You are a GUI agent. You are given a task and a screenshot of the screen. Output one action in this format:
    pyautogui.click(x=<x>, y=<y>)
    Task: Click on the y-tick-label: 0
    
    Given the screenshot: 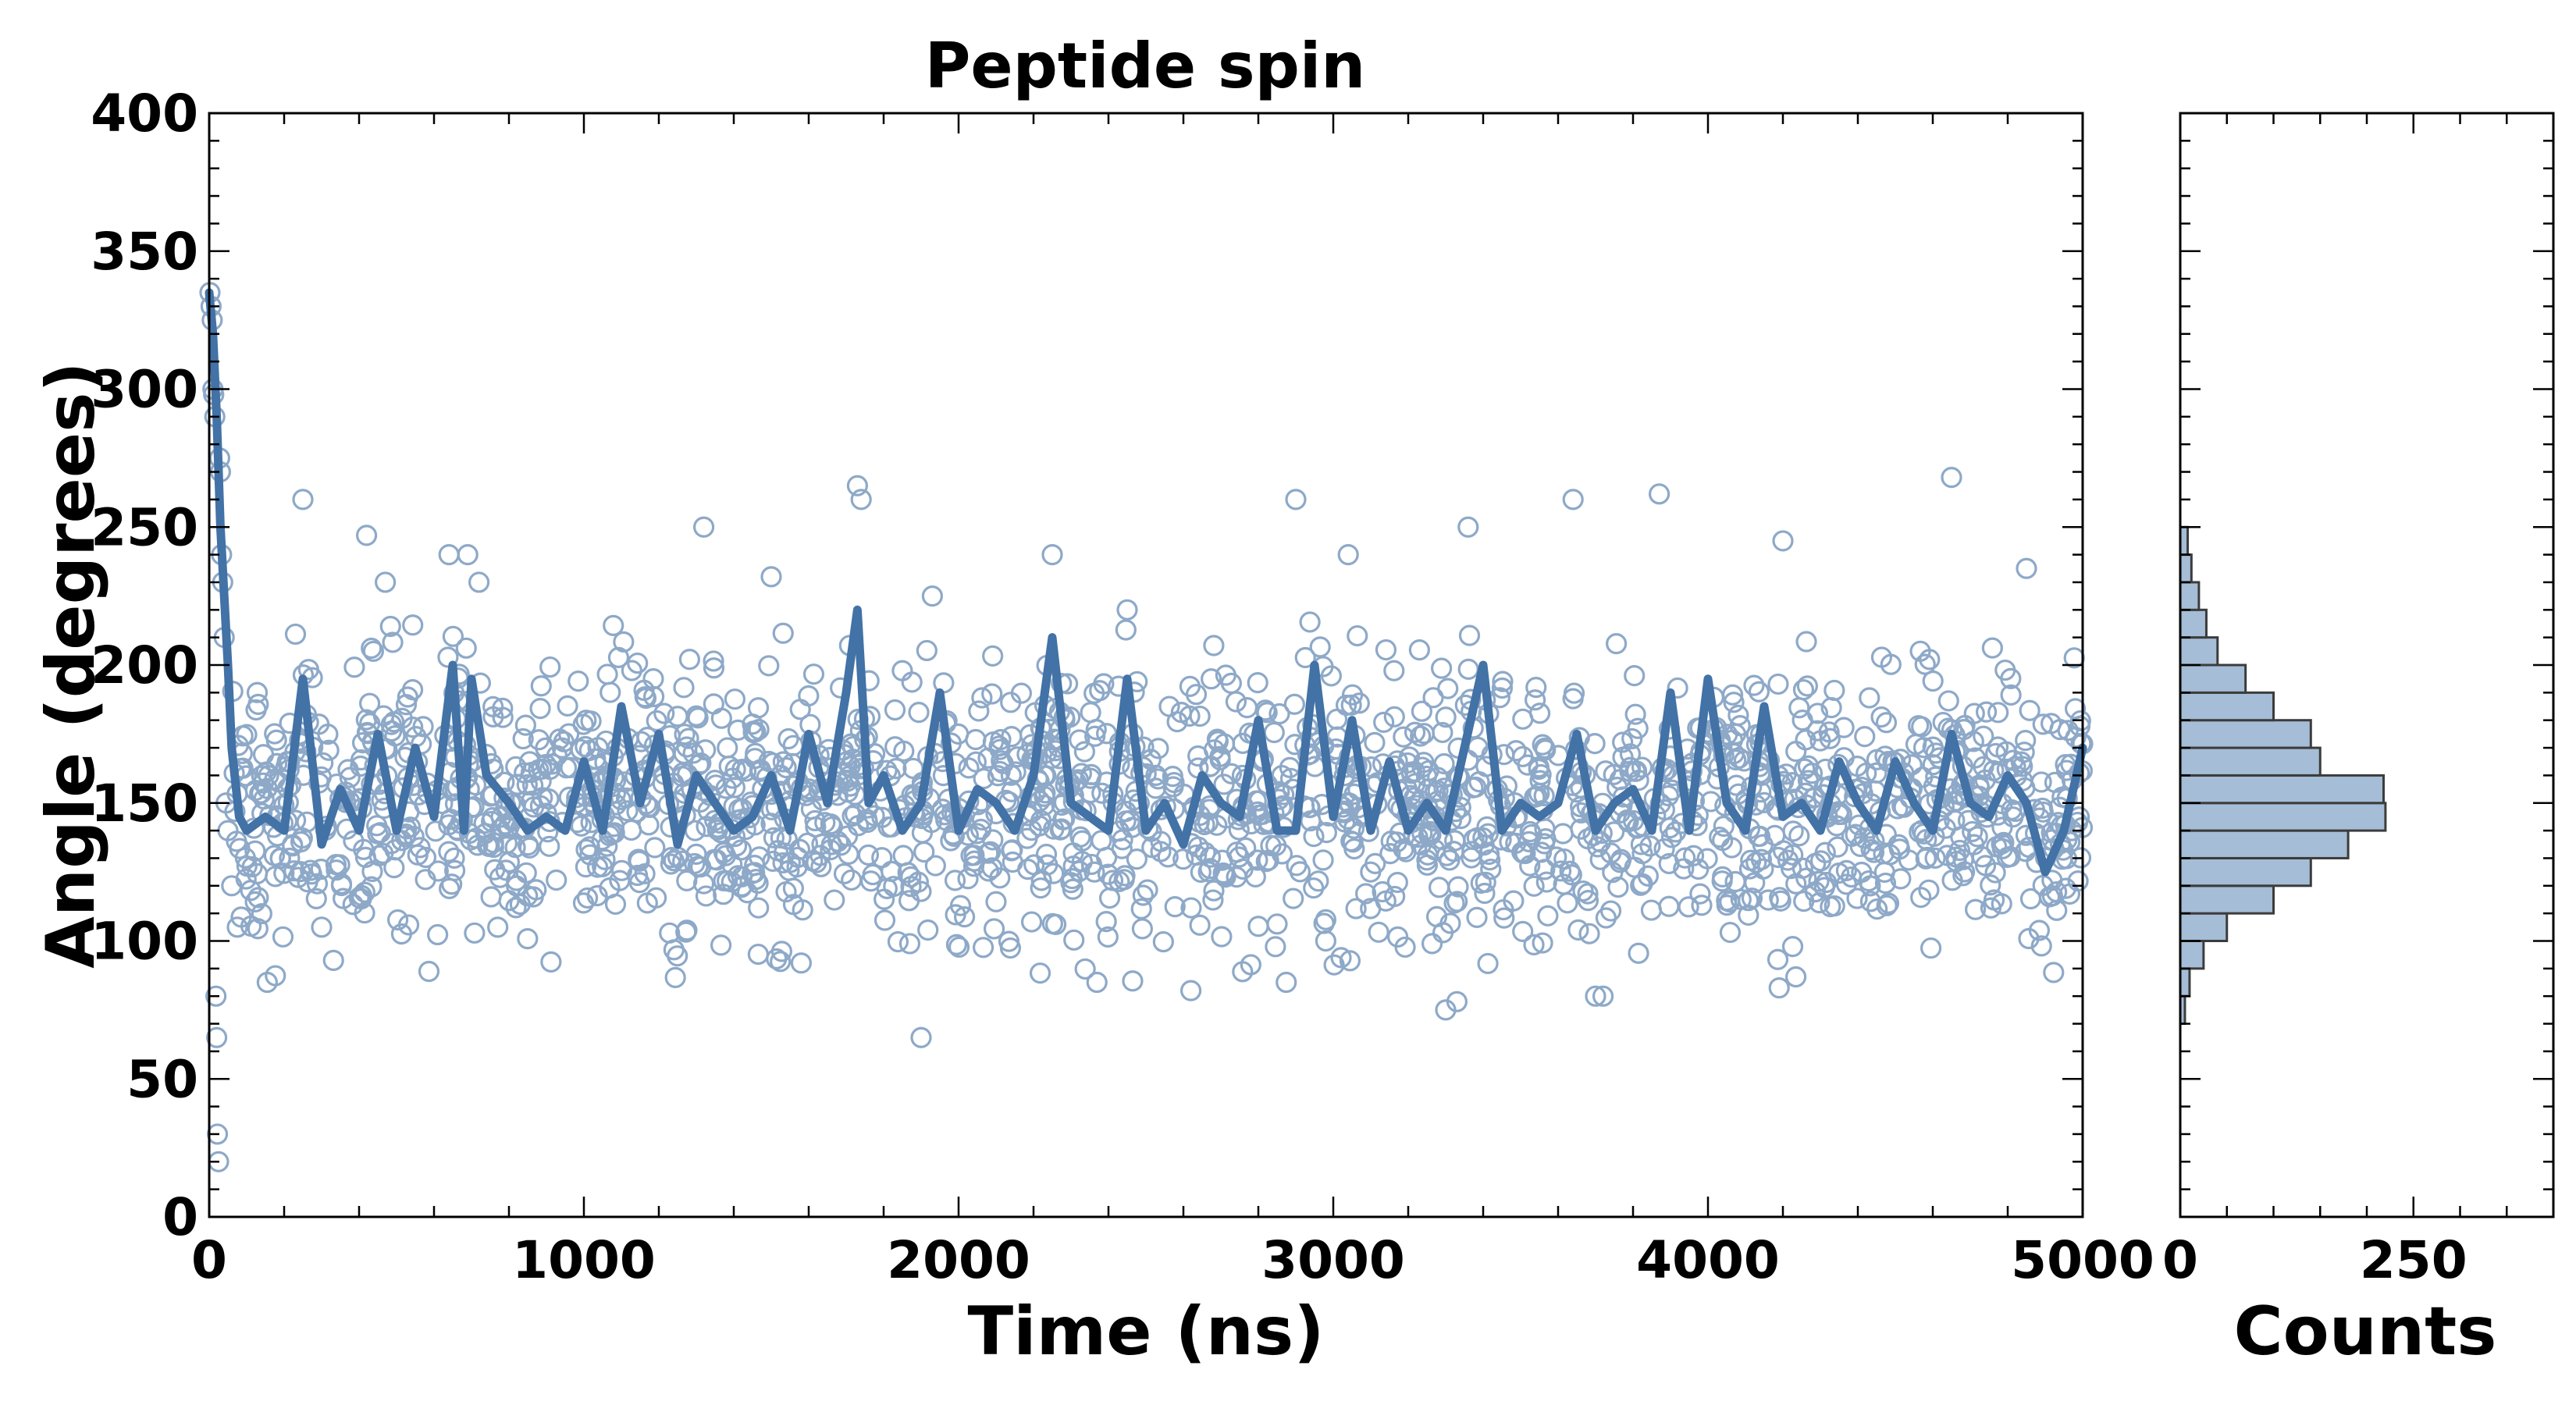 What is the action you would take?
    pyautogui.click(x=180, y=1217)
    